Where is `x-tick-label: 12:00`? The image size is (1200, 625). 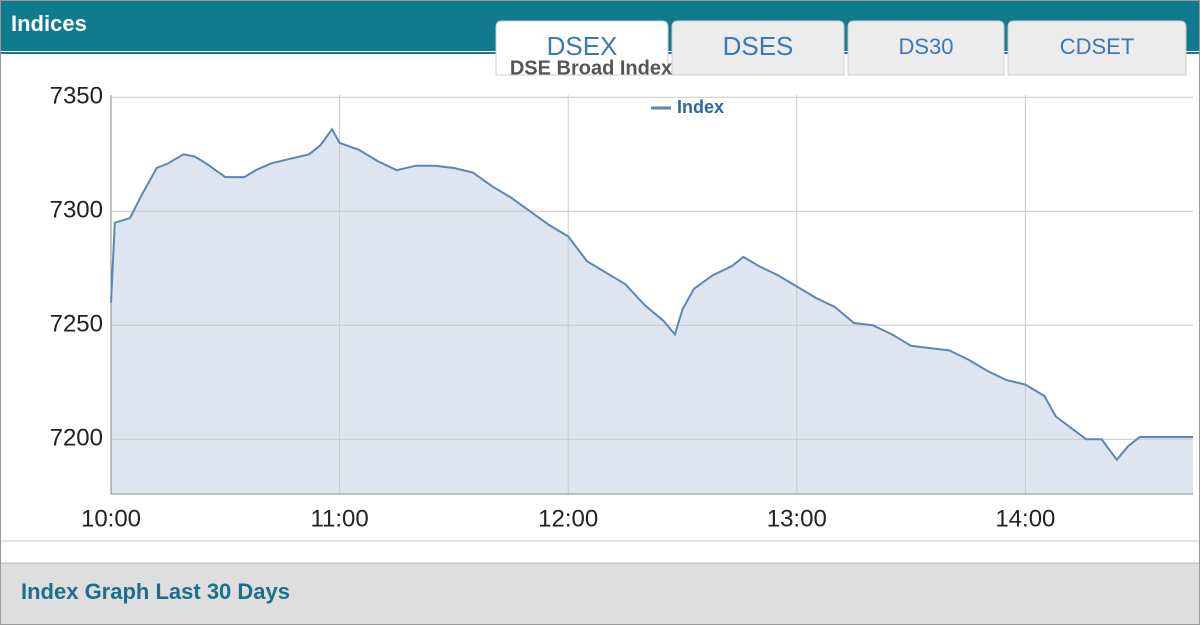 x-tick-label: 12:00 is located at coordinates (568, 518).